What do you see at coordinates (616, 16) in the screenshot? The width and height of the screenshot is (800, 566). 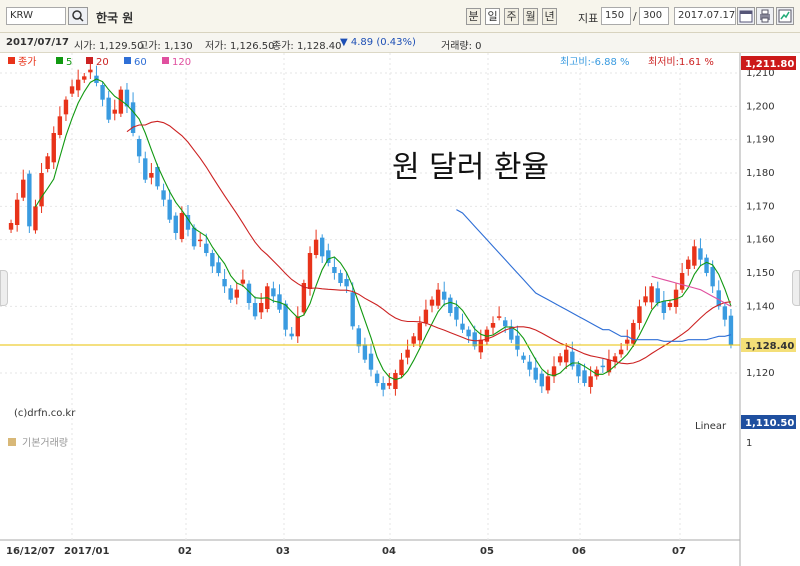 I see `data-count-input: 150` at bounding box center [616, 16].